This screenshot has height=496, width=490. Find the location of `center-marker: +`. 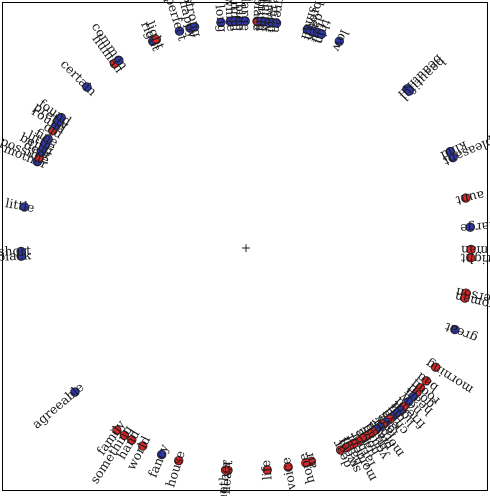

center-marker: + is located at coordinates (246, 247).